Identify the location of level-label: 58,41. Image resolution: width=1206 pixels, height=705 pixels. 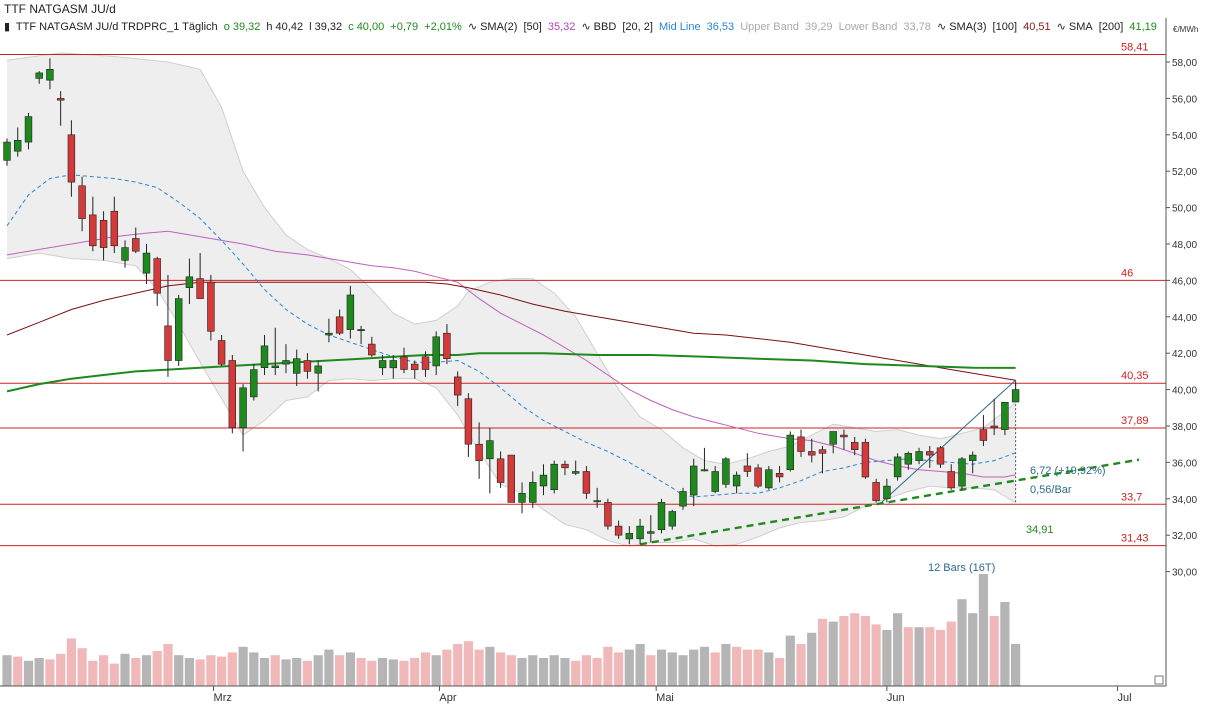
(1135, 48).